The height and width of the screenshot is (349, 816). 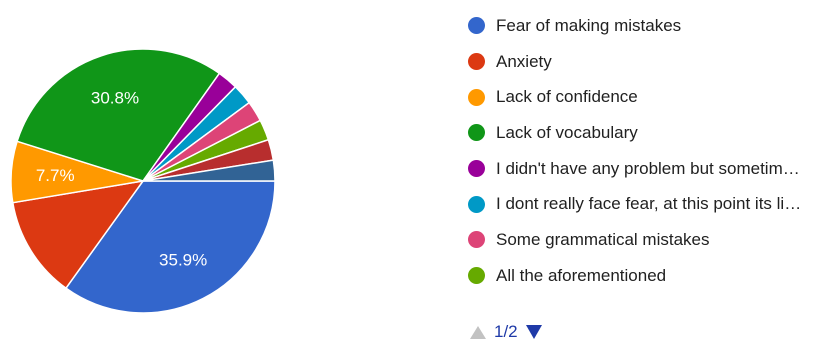 I want to click on legend-item: Some grammatical mistakes, so click(x=642, y=240).